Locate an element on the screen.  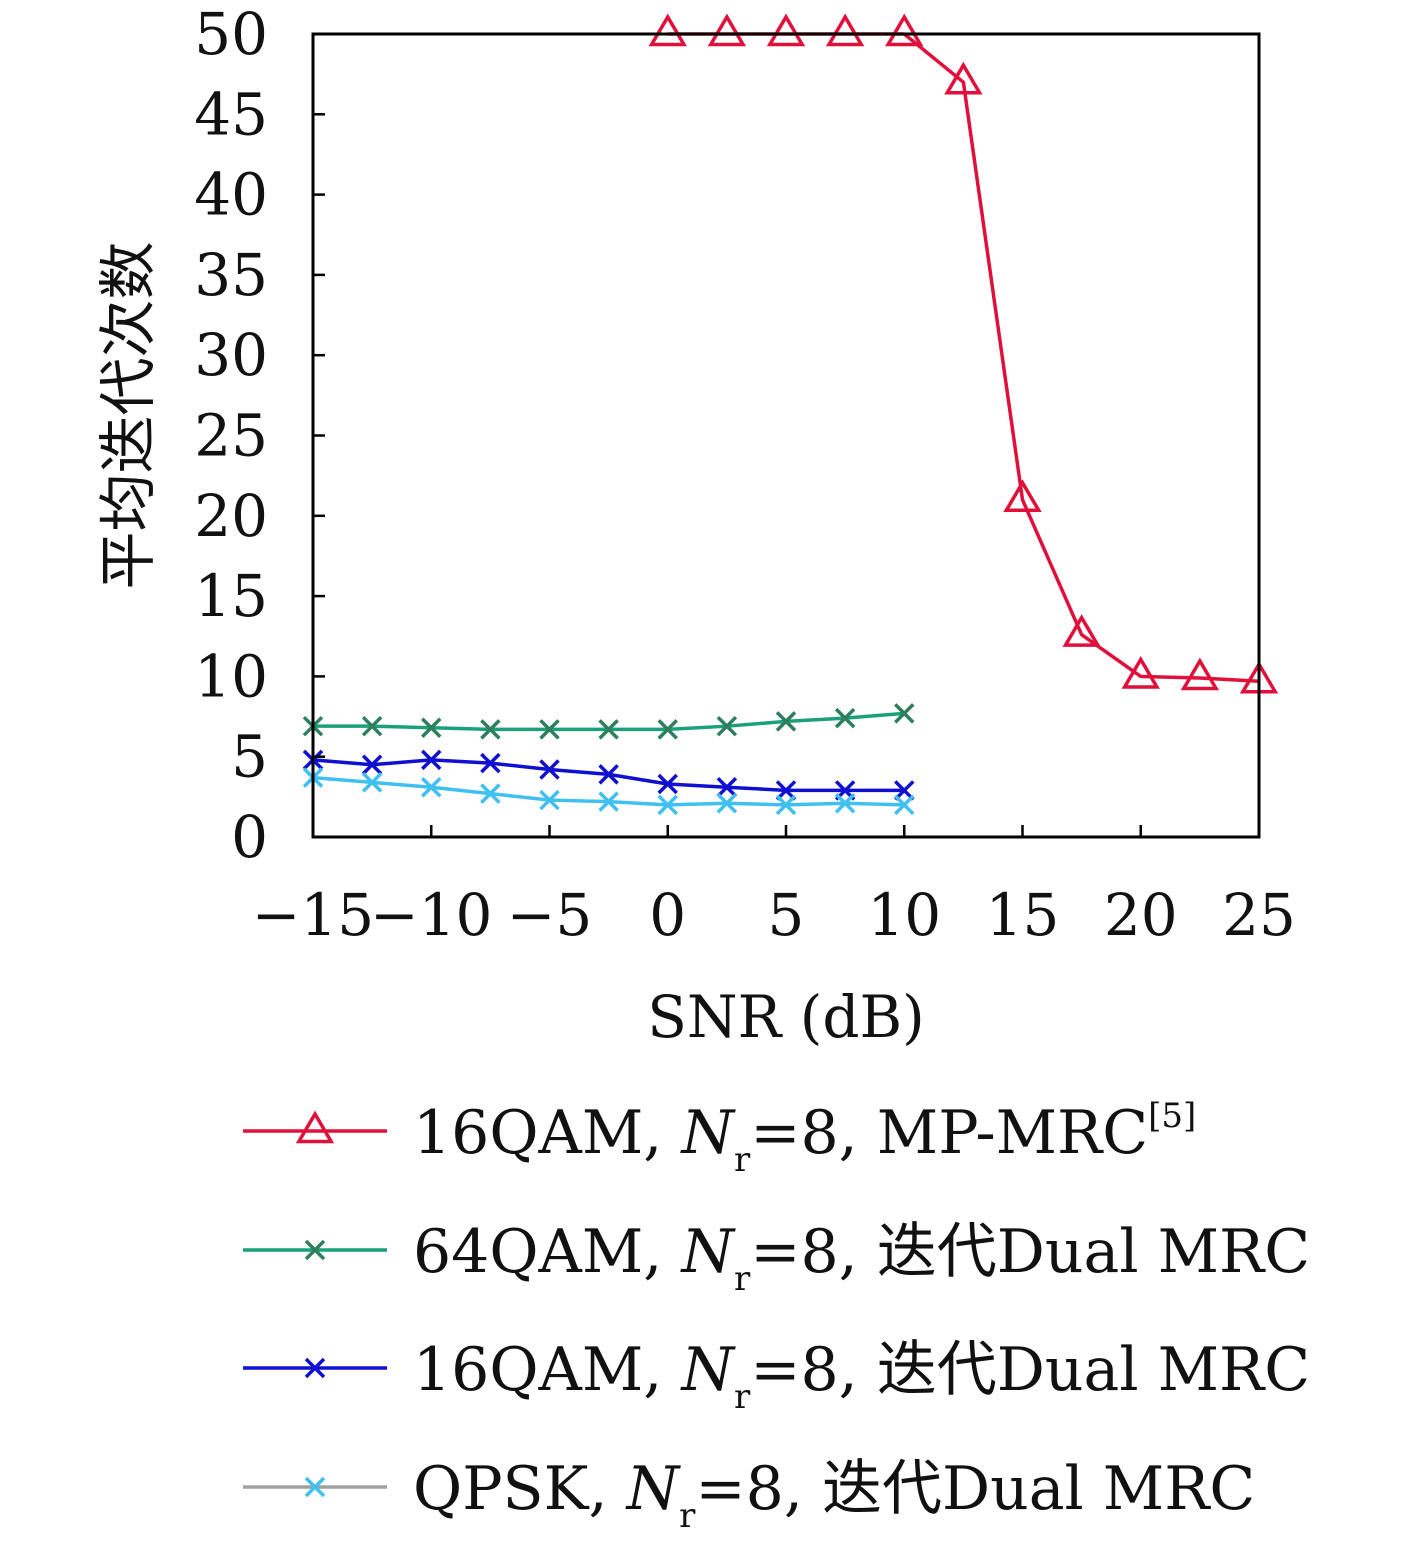
x-tick-label: −5 is located at coordinates (550, 915).